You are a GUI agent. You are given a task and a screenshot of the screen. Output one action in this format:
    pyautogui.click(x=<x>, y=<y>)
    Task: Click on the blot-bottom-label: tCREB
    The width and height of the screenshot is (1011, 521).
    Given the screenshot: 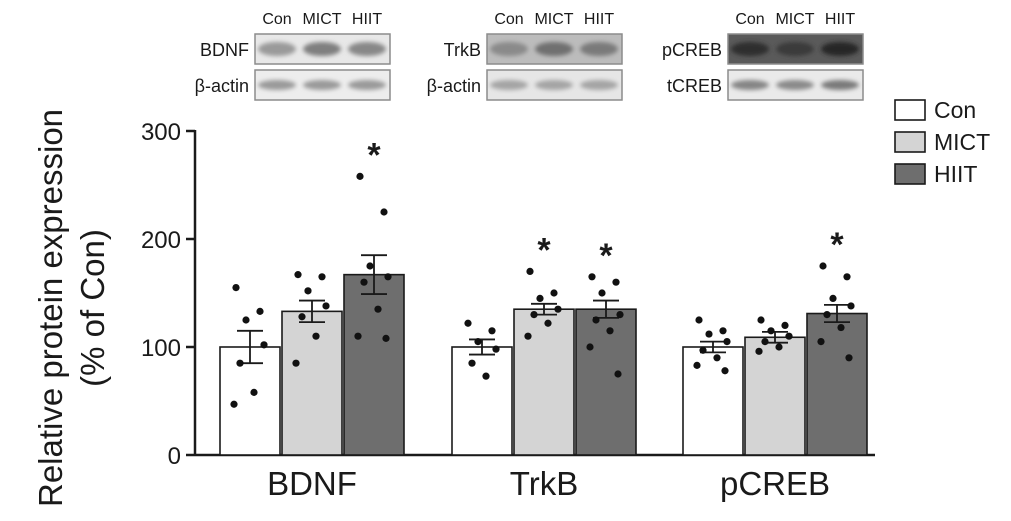 What is the action you would take?
    pyautogui.click(x=694, y=86)
    